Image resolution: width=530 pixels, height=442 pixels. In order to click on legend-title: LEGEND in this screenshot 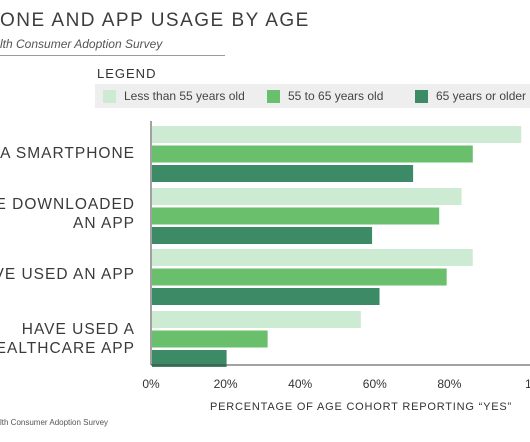, I will do `click(127, 73)`.